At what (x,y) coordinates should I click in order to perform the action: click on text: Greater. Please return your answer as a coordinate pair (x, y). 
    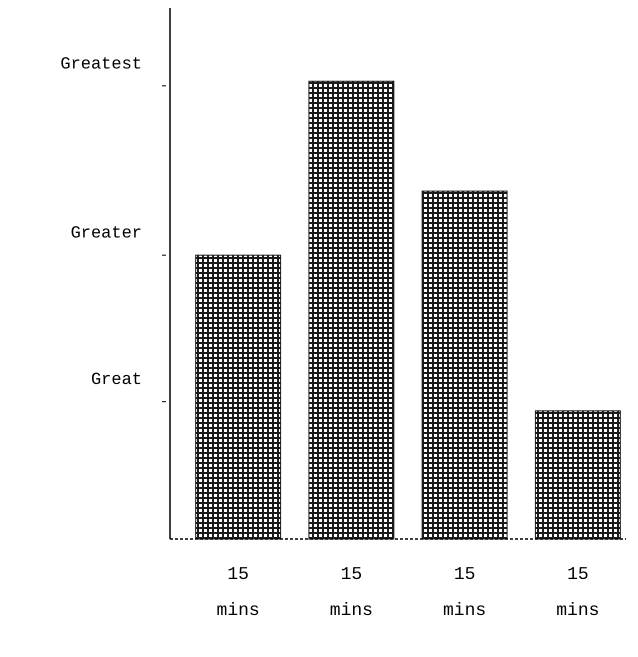
    Looking at the image, I should click on (106, 234).